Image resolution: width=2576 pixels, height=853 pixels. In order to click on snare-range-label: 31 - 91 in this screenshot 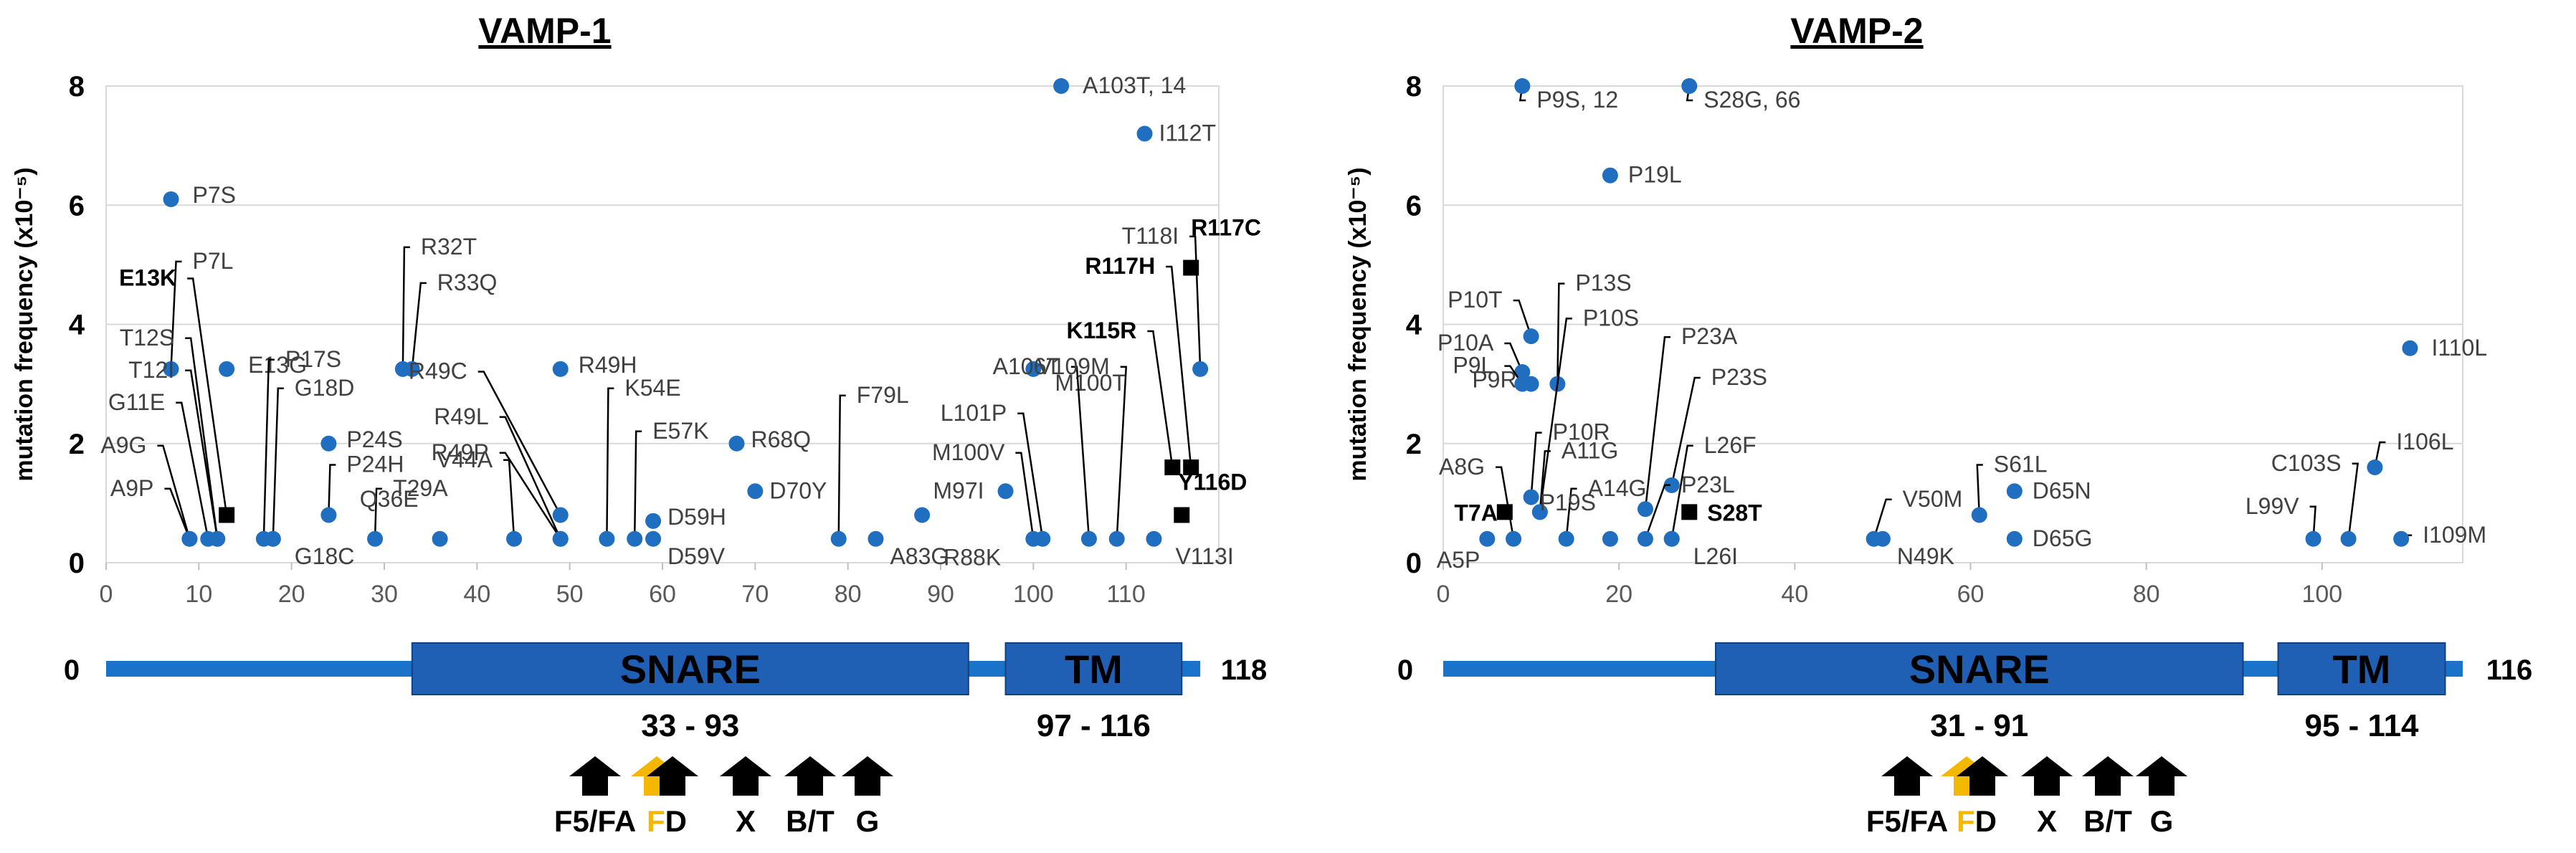, I will do `click(1979, 725)`.